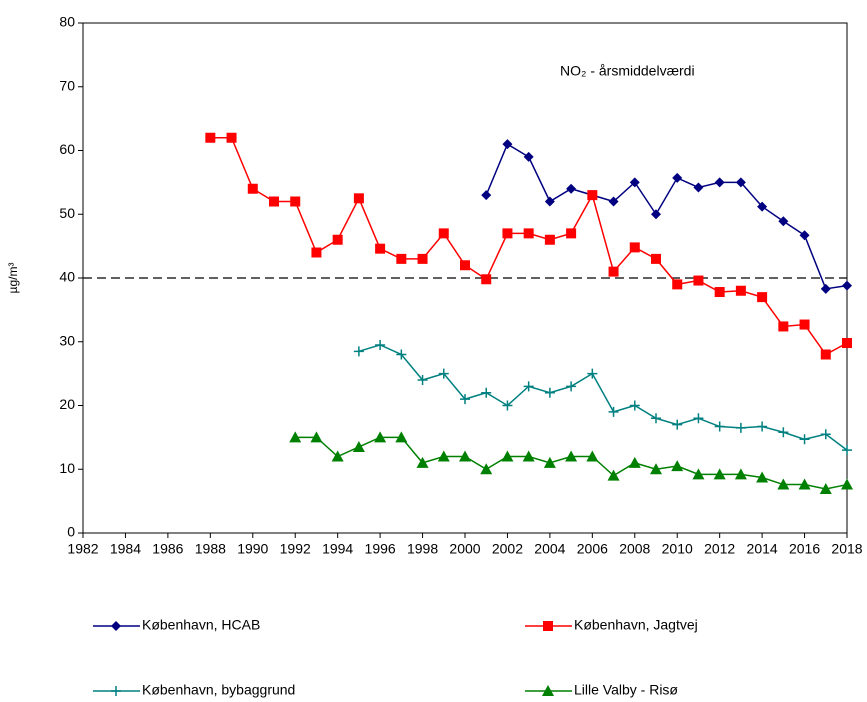 This screenshot has width=867, height=702. What do you see at coordinates (507, 549) in the screenshot?
I see `x-tick-label: 2002` at bounding box center [507, 549].